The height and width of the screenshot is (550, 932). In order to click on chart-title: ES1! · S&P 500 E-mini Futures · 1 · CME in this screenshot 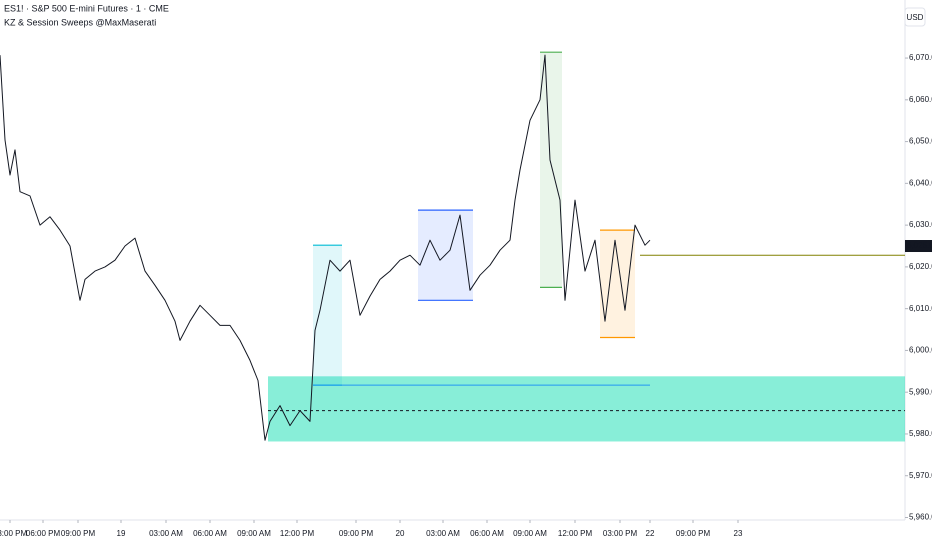, I will do `click(86, 8)`.